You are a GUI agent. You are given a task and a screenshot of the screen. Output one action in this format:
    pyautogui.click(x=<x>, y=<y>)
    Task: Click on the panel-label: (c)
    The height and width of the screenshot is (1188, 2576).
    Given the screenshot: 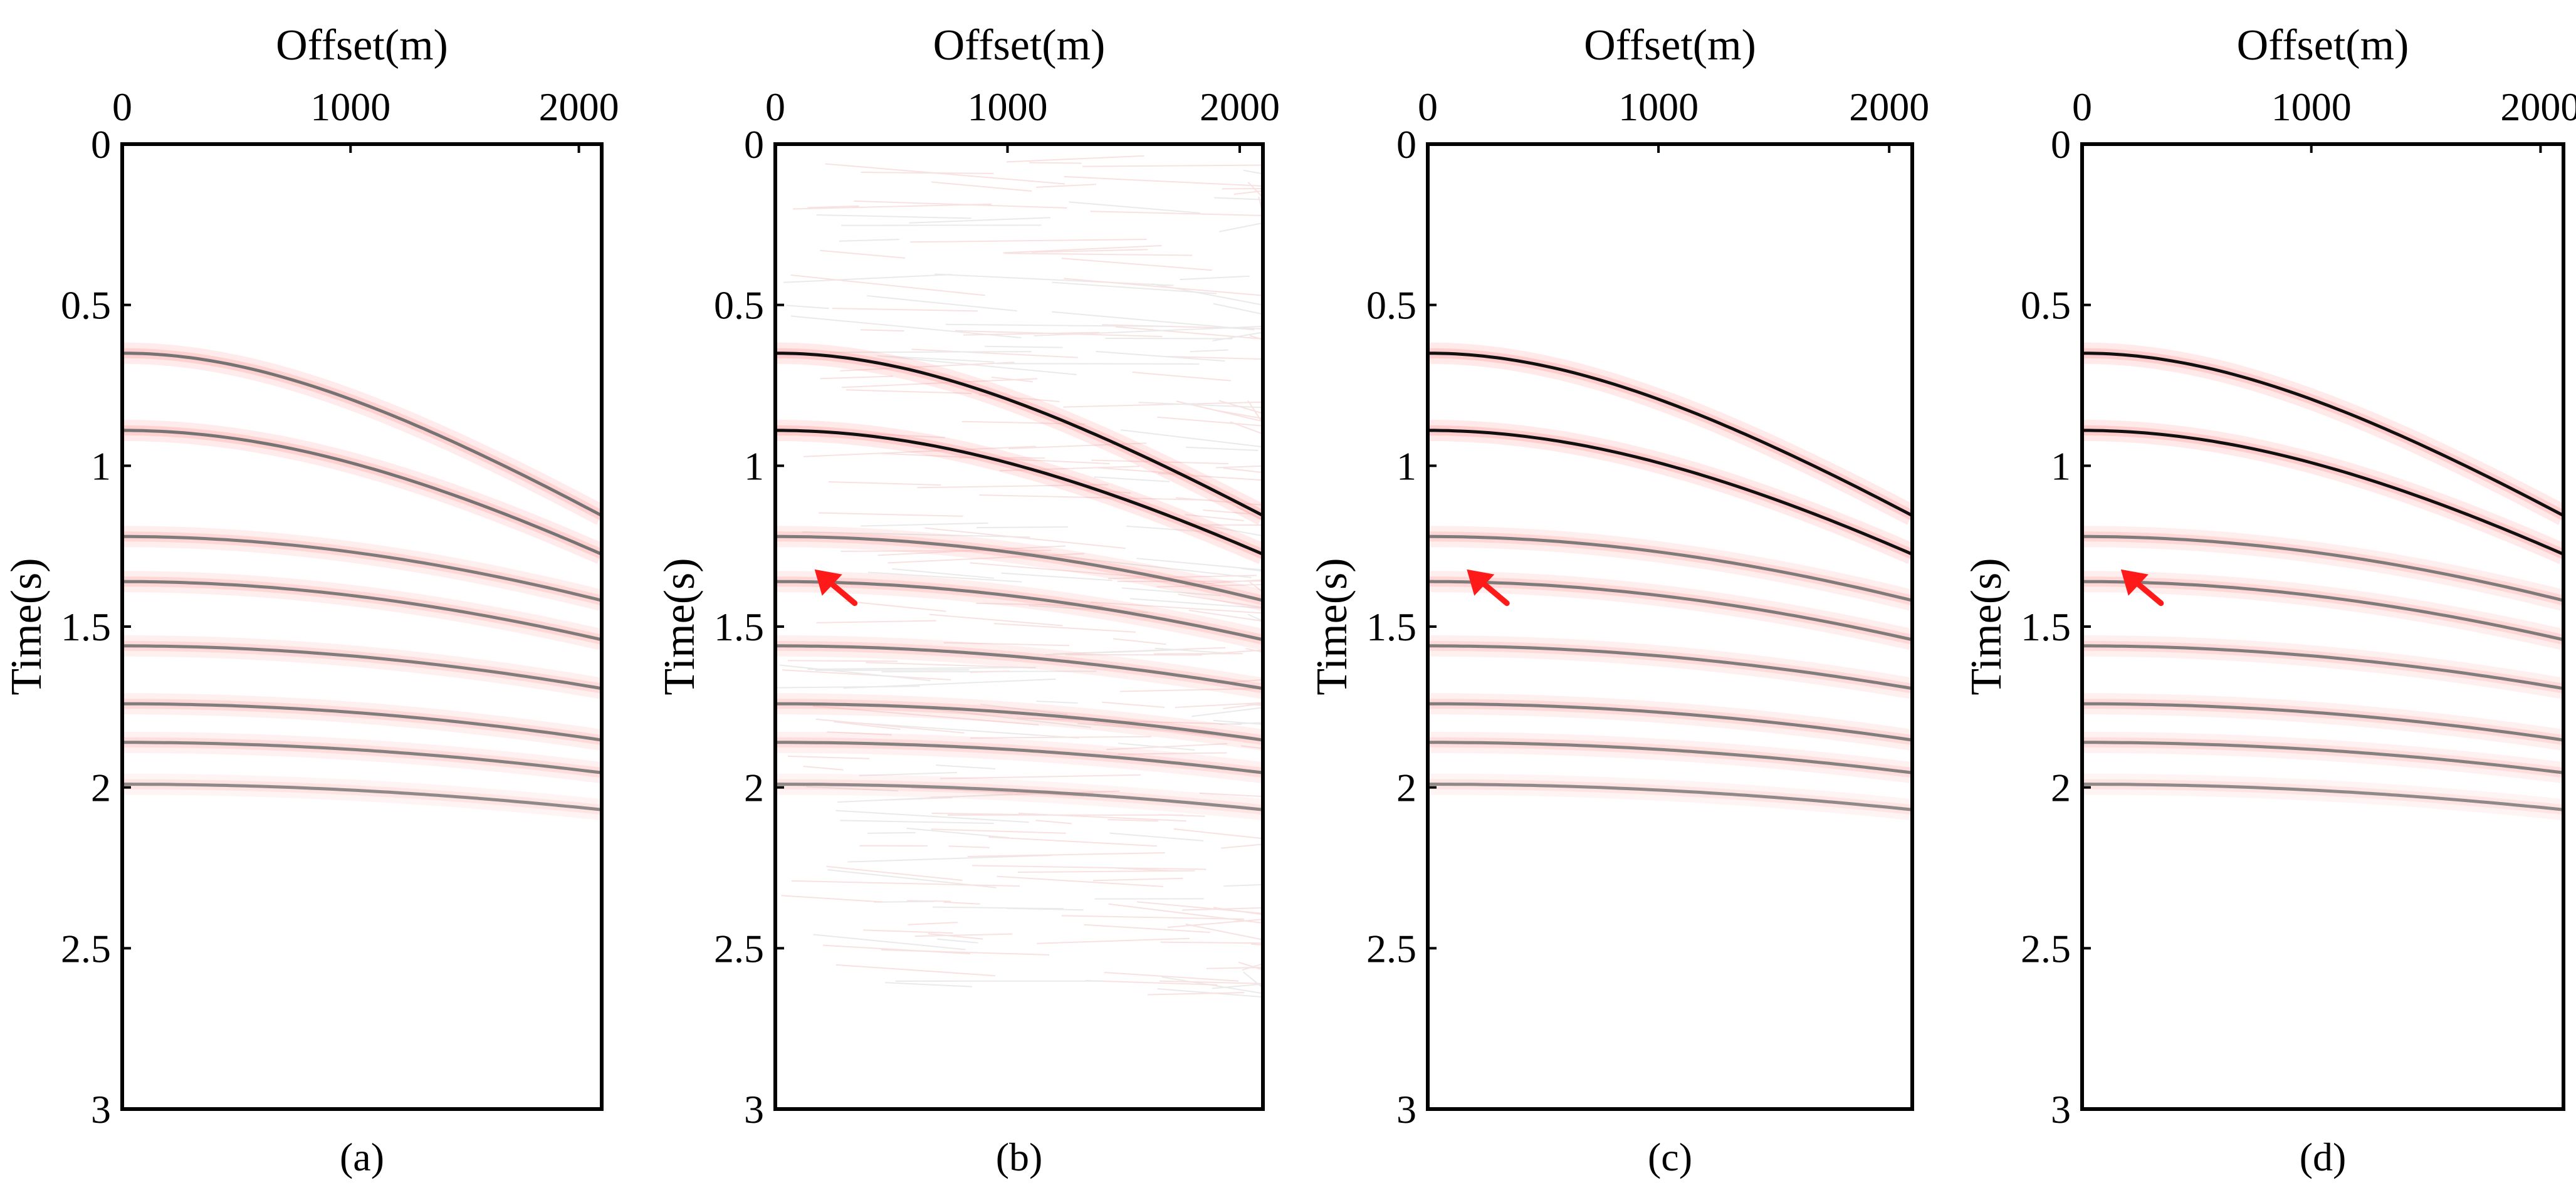 What is the action you would take?
    pyautogui.click(x=1670, y=1157)
    